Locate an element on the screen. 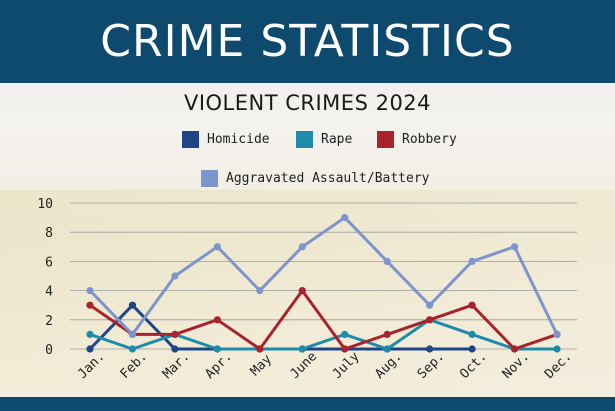 The height and width of the screenshot is (411, 615). x-tick-label: Jan. is located at coordinates (91, 365).